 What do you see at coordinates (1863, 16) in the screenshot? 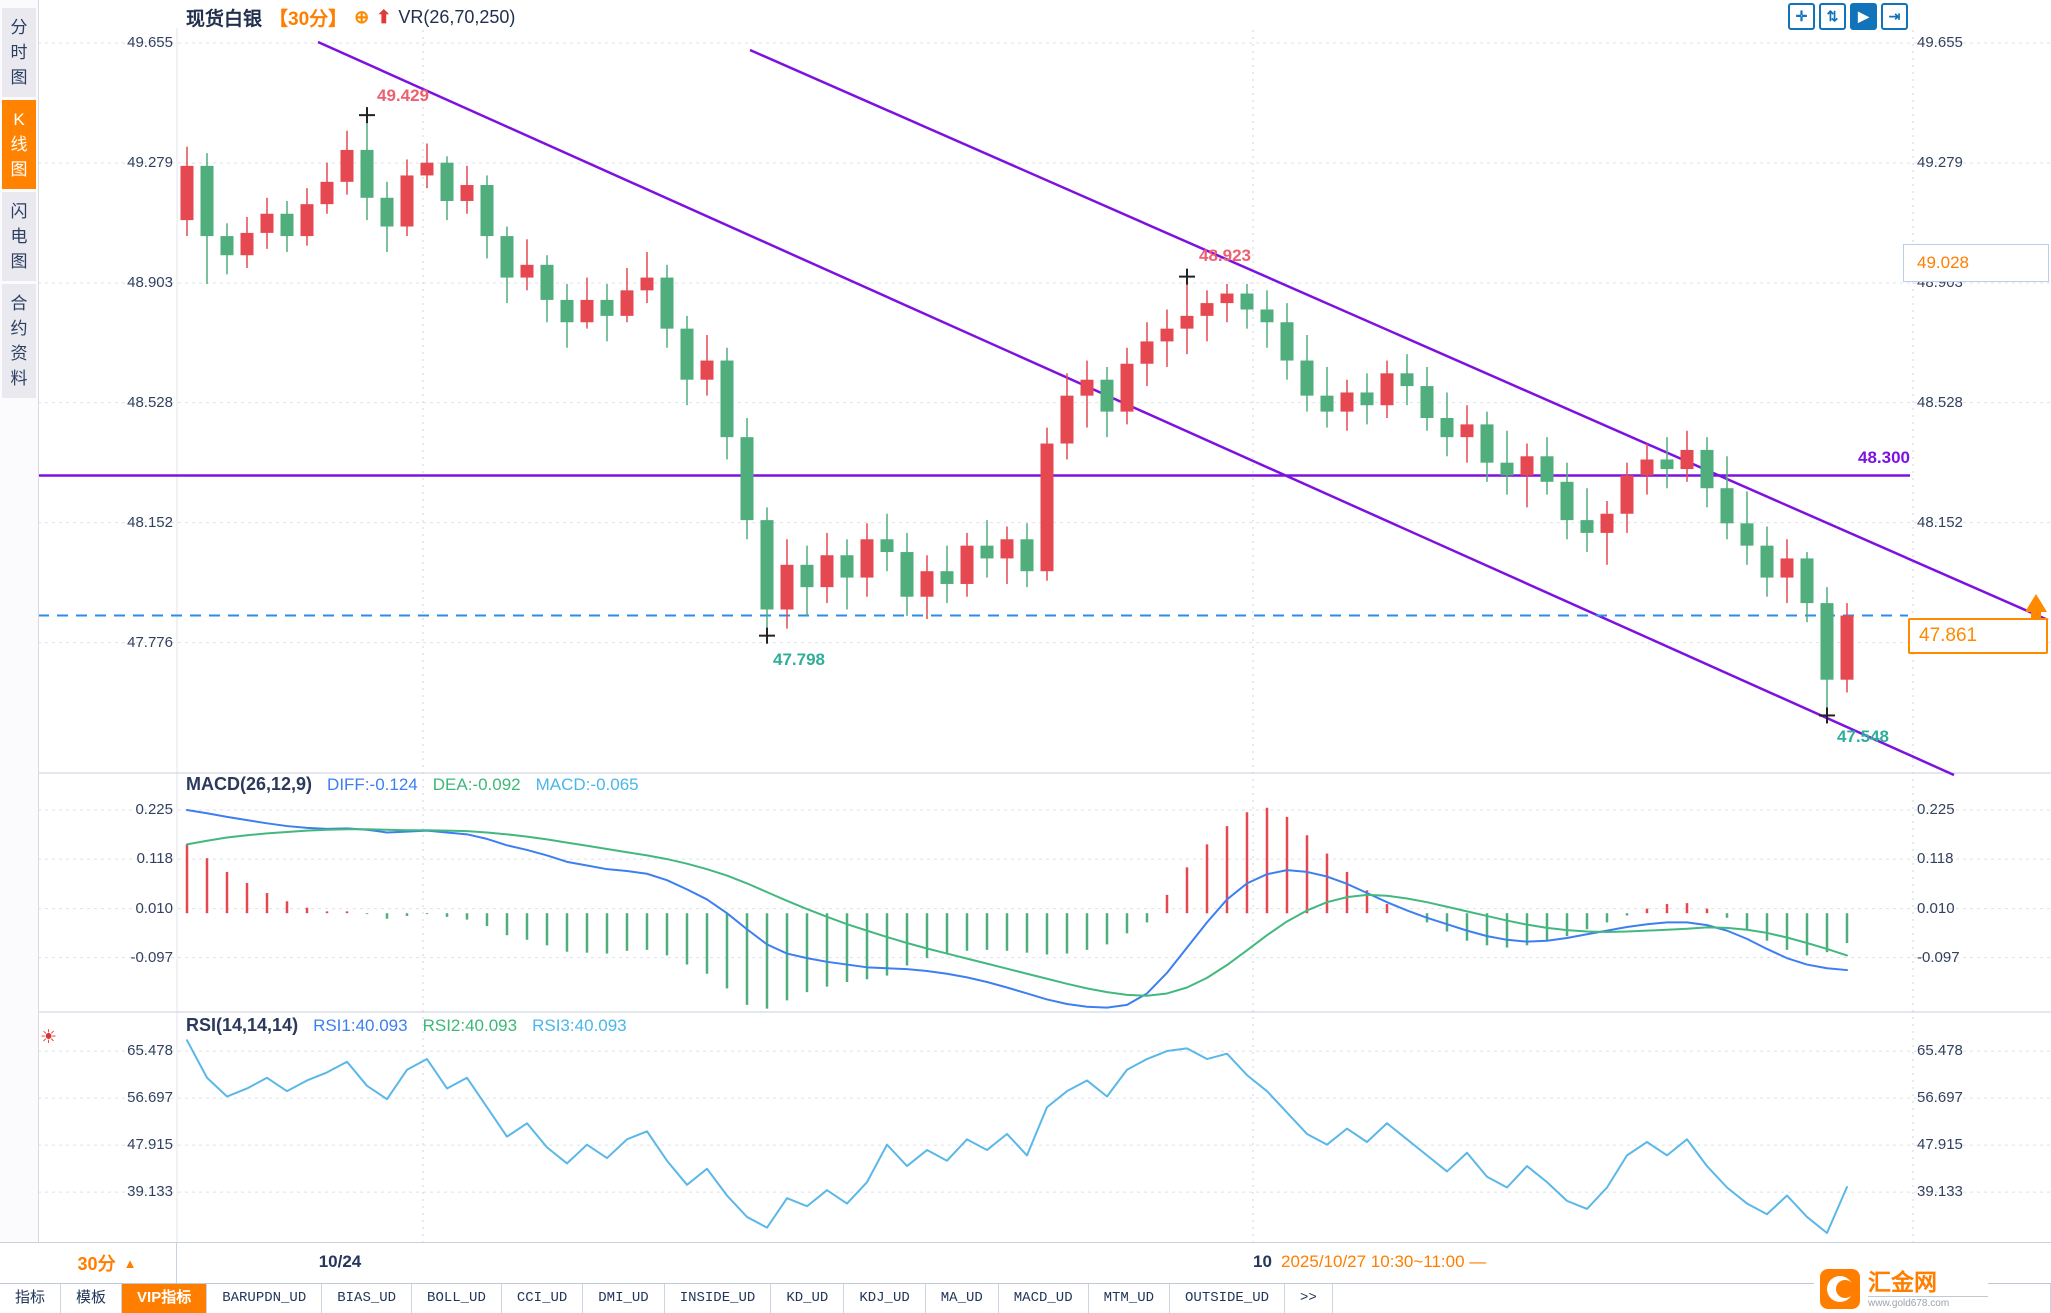
I see `auto-play-icon: ▶` at bounding box center [1863, 16].